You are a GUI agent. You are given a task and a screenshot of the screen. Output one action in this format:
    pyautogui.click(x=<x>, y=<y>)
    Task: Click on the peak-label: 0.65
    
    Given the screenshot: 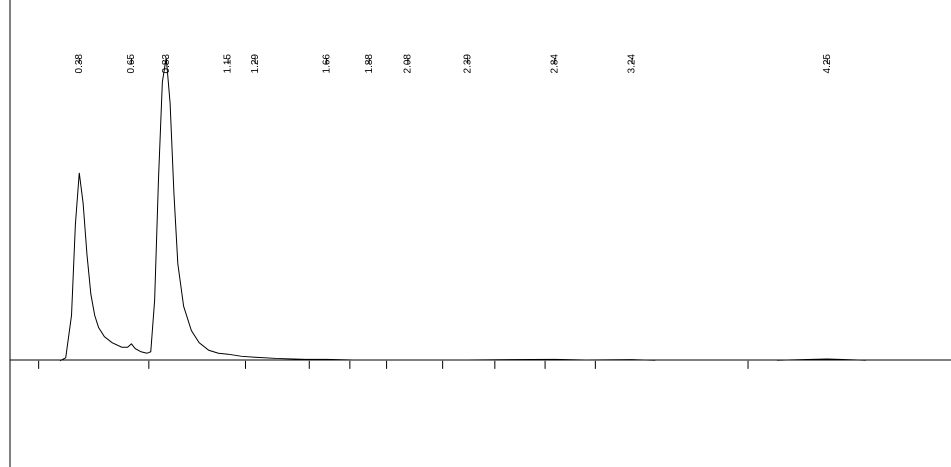 What is the action you would take?
    pyautogui.click(x=131, y=64)
    